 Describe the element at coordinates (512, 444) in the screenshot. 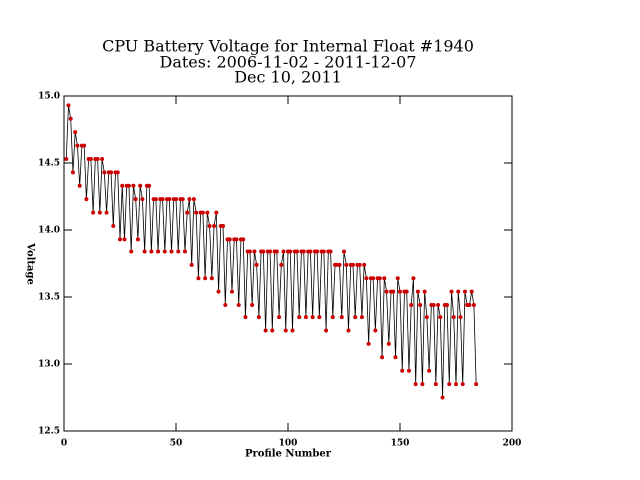

I see `x-tick-label: 200` at that location.